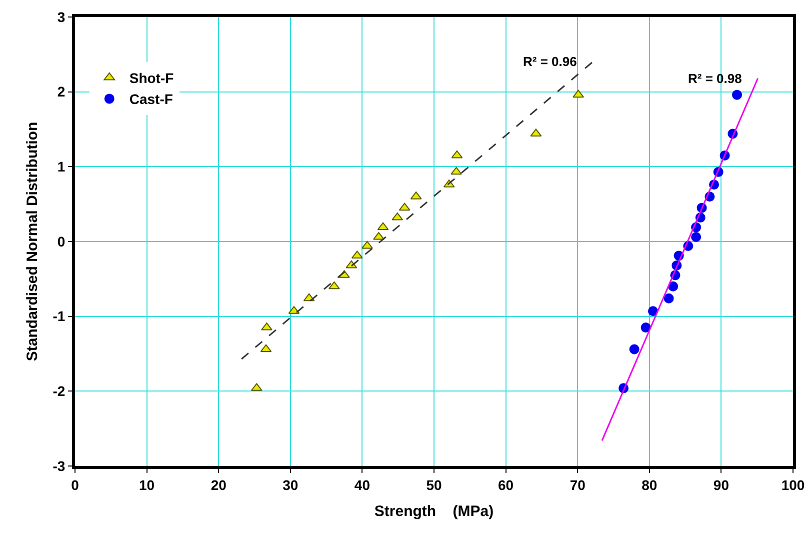  Describe the element at coordinates (434, 511) in the screenshot. I see `x-axis-title: Strength (MPa)` at that location.